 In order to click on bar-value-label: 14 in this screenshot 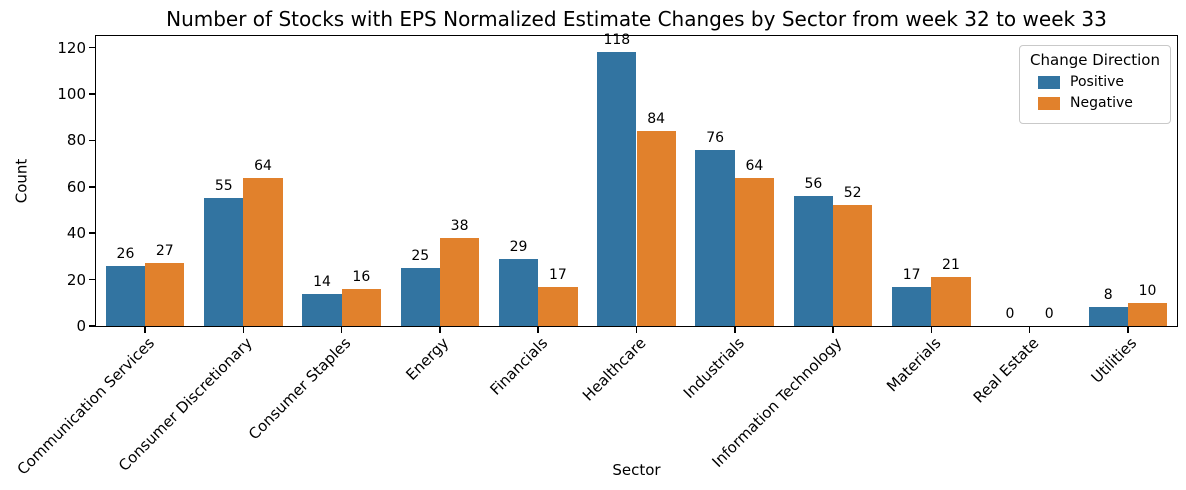, I will do `click(322, 281)`.